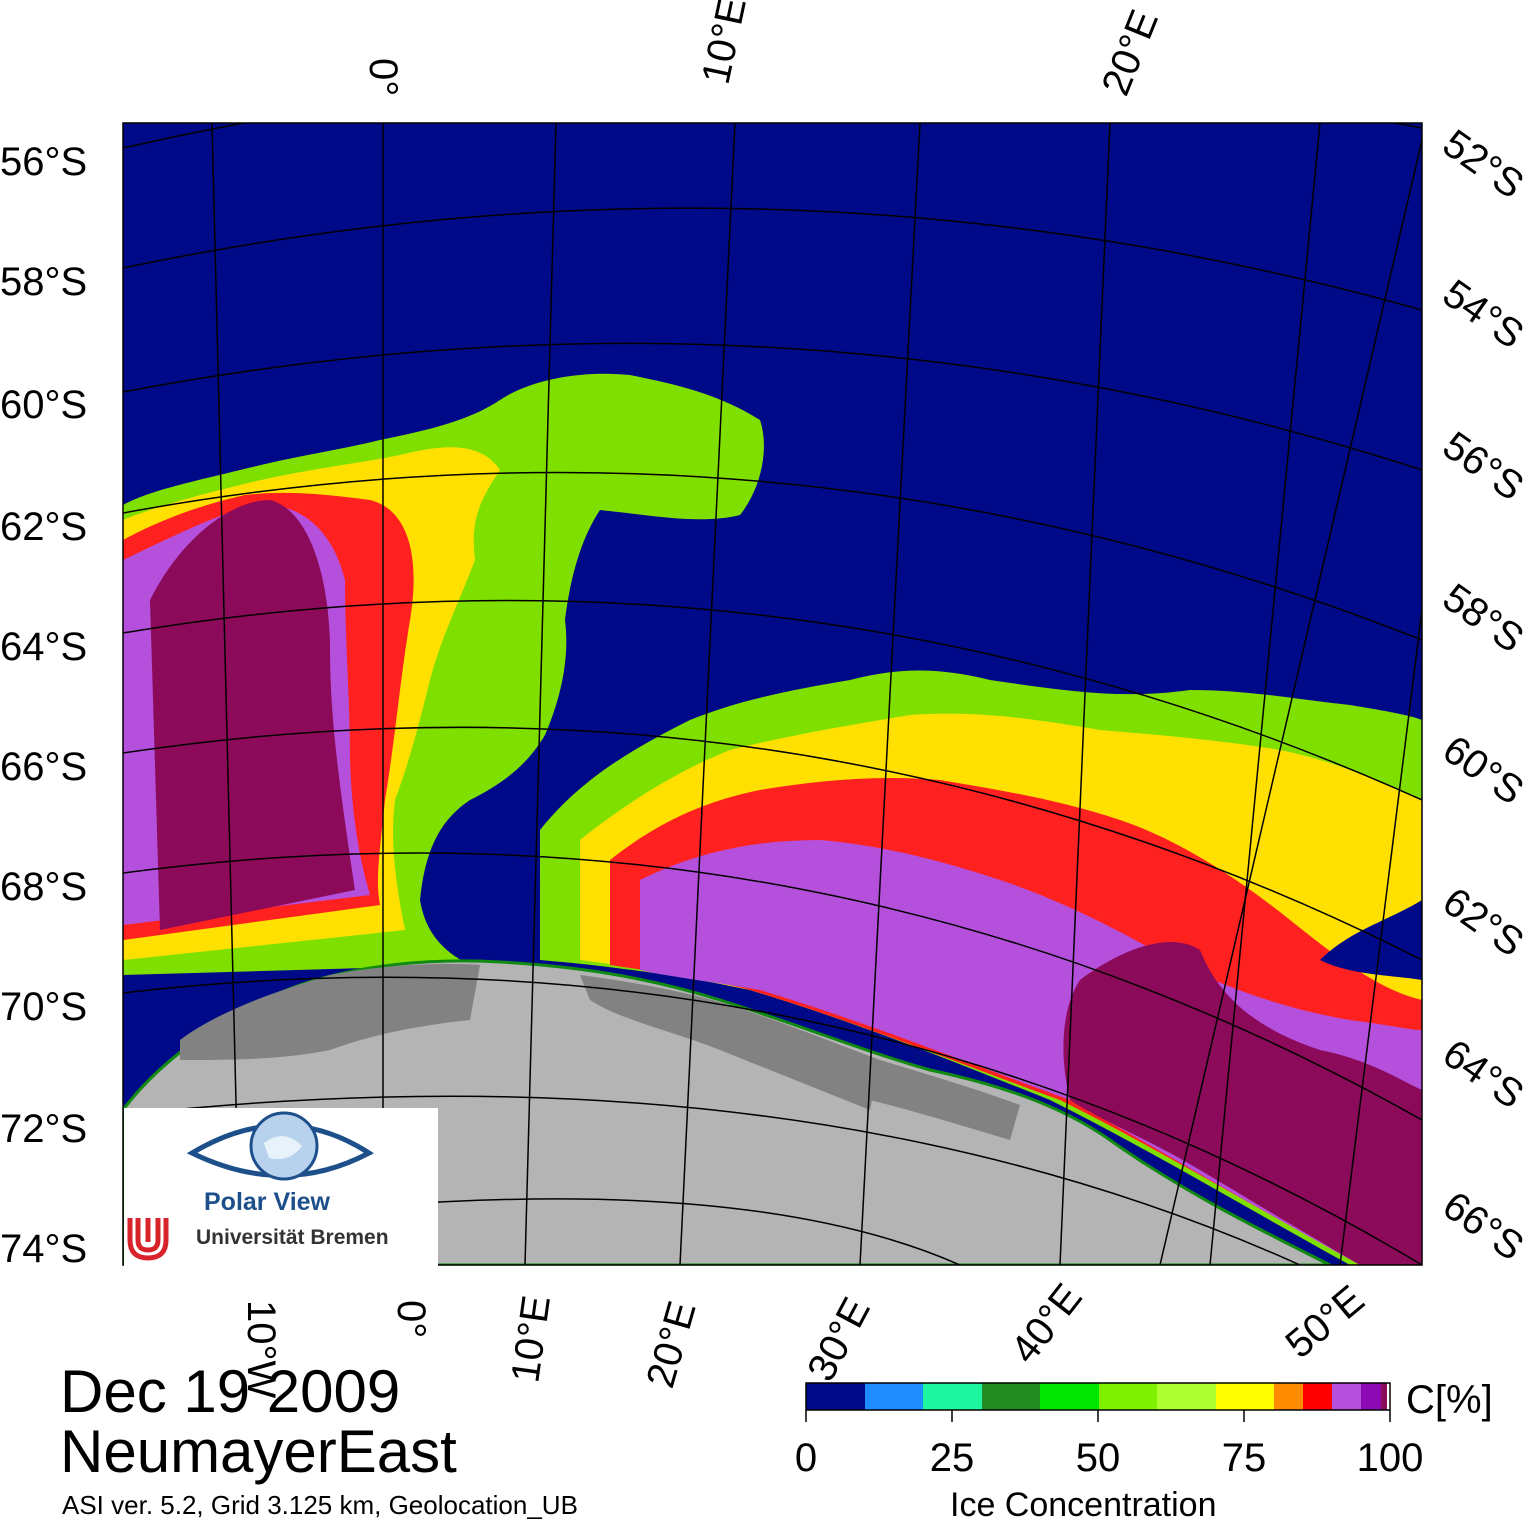 The image size is (1536, 1525). Describe the element at coordinates (1483, 1226) in the screenshot. I see `lat-label-right: 66°S` at that location.